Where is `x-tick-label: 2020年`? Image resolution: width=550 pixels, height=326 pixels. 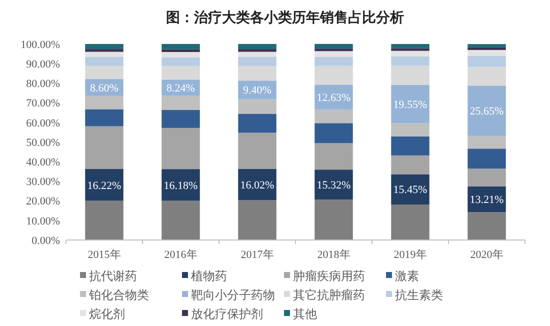 x-tick-label: 2020年 is located at coordinates (487, 255).